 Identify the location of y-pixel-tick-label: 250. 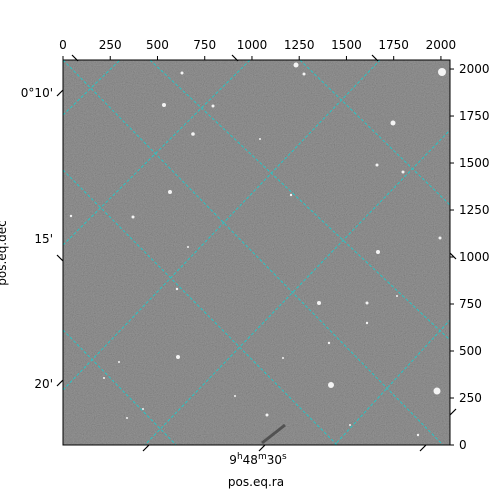
(470, 398).